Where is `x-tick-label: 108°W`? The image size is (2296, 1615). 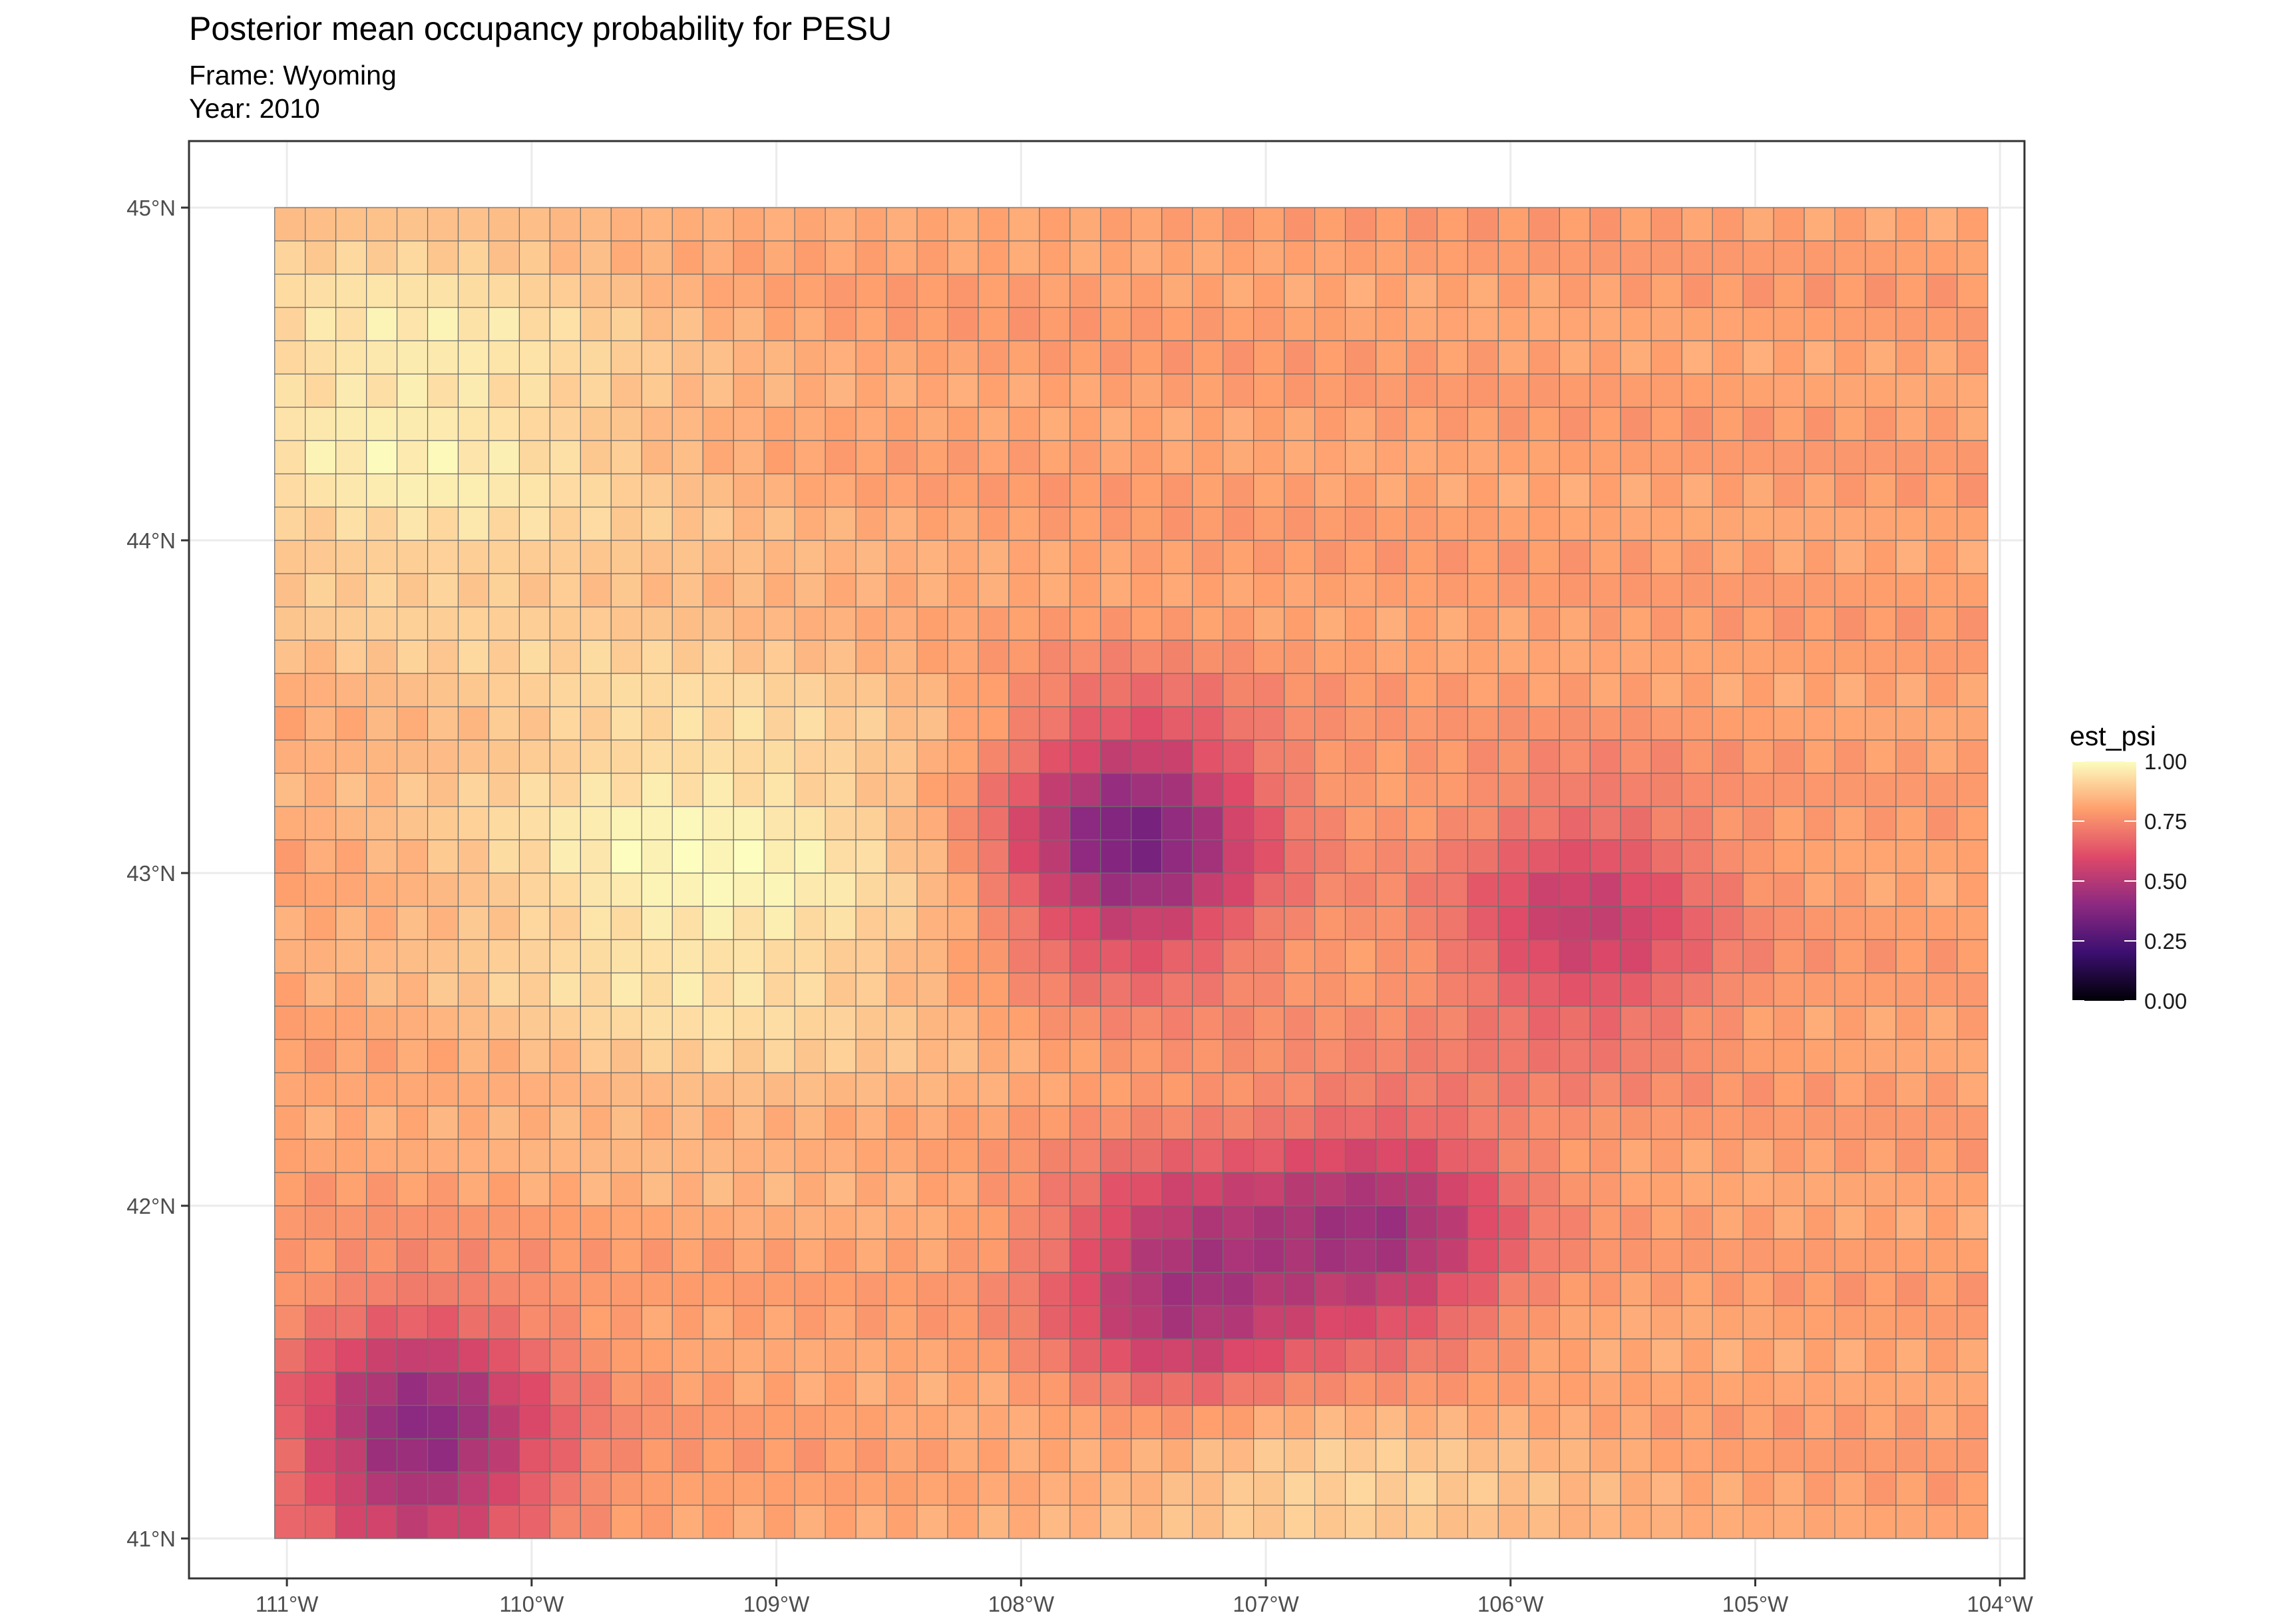
x-tick-label: 108°W is located at coordinates (1021, 1603).